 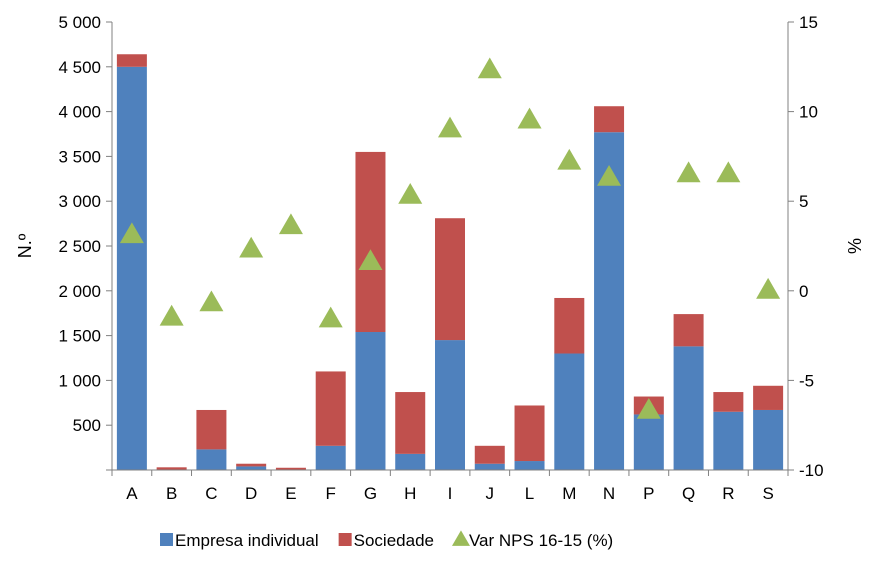 I want to click on right-tick-label: 10, so click(x=808, y=112).